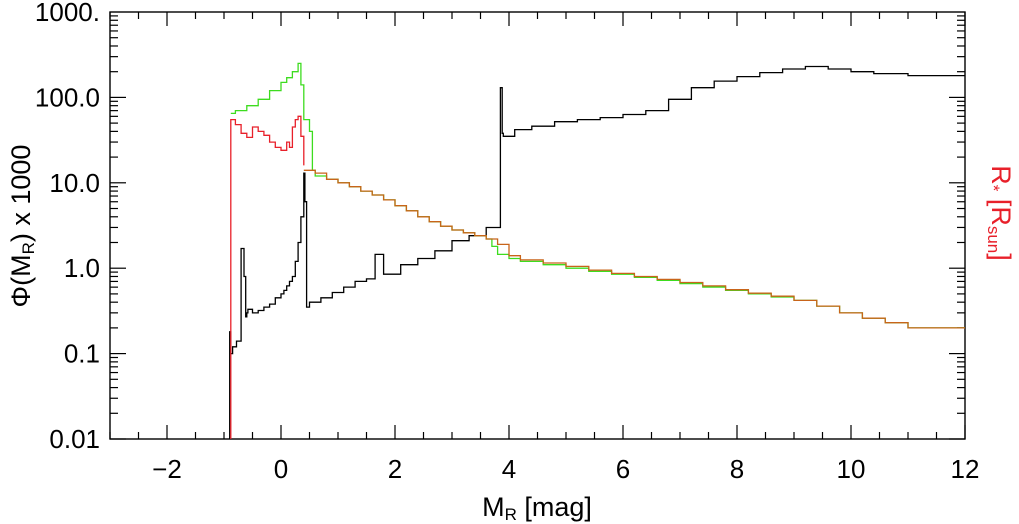  Describe the element at coordinates (965, 469) in the screenshot. I see `x-tick-label: 12` at that location.